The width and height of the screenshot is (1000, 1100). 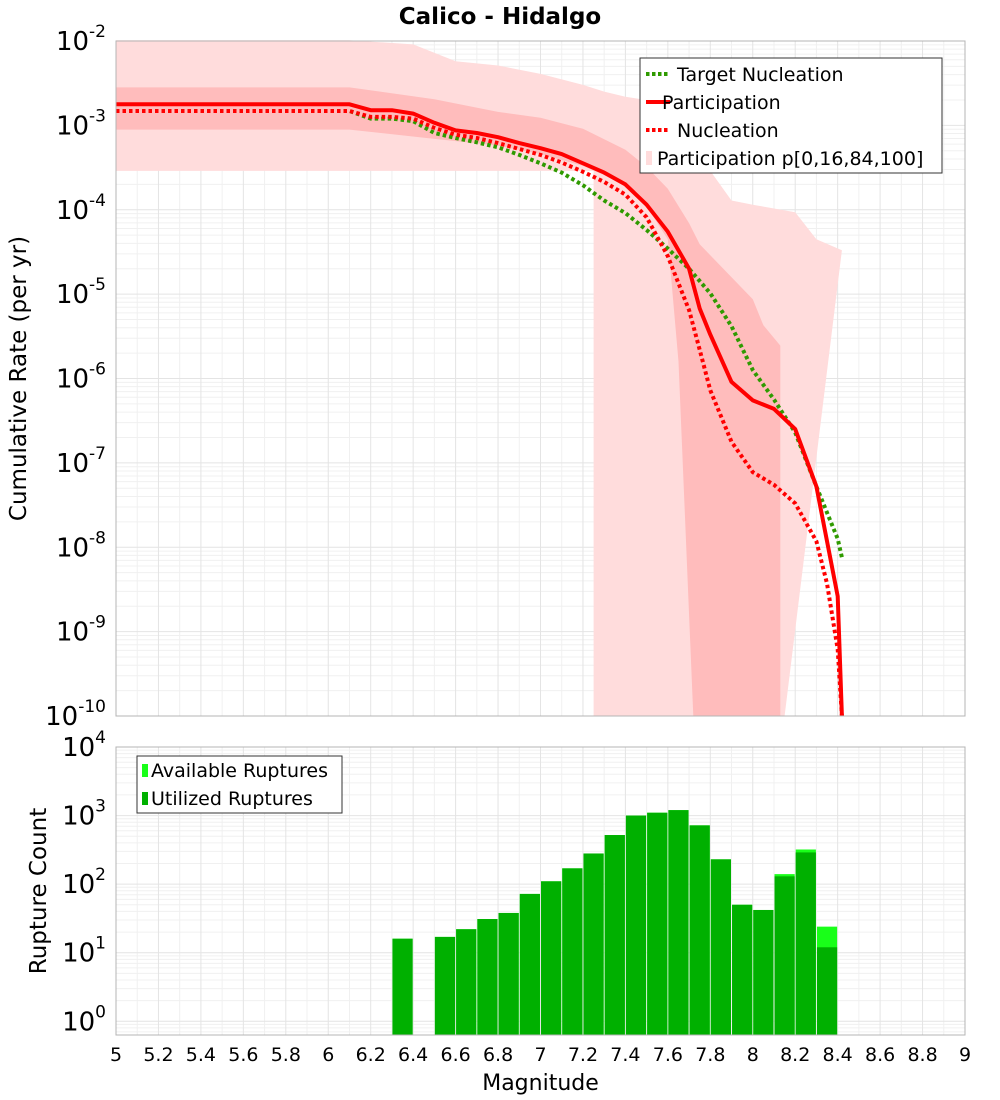 I want to click on bottom-y-tick-label: 10², so click(x=84, y=882).